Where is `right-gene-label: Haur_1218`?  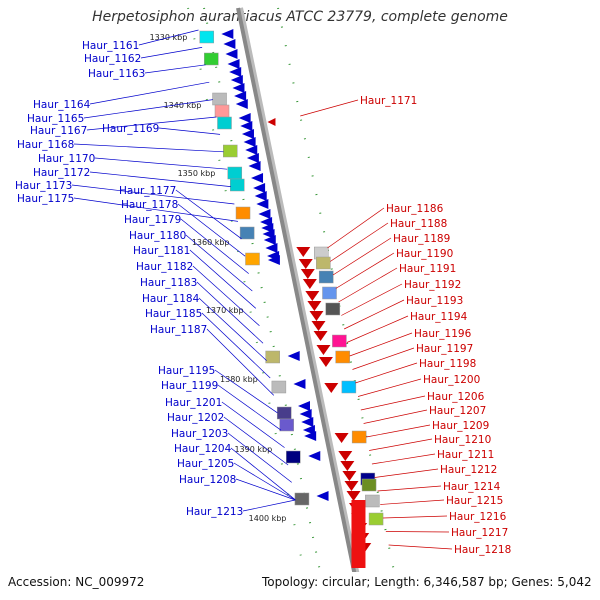
right-gene-label: Haur_1218 is located at coordinates (482, 550).